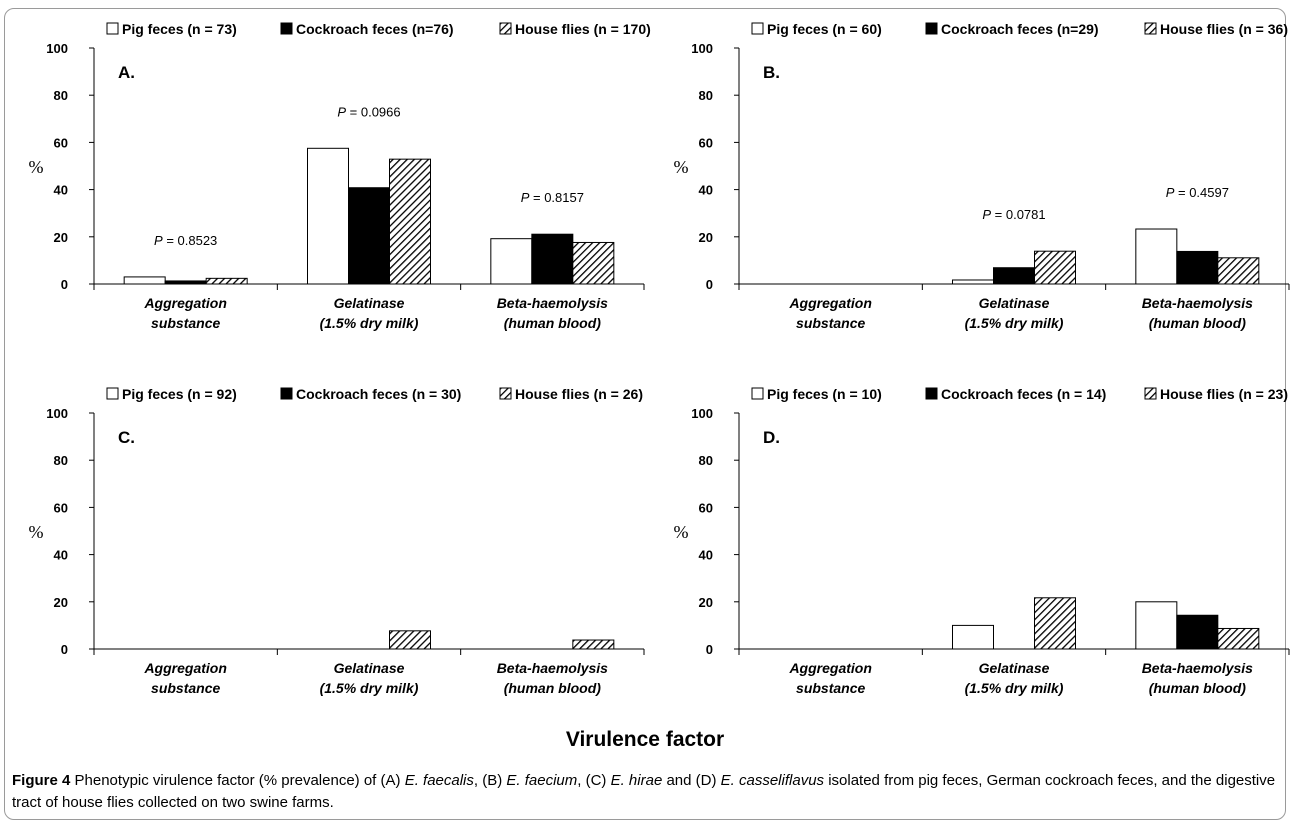 This screenshot has height=827, width=1290. What do you see at coordinates (490, 780) in the screenshot?
I see `caption-text-2: , (B)` at bounding box center [490, 780].